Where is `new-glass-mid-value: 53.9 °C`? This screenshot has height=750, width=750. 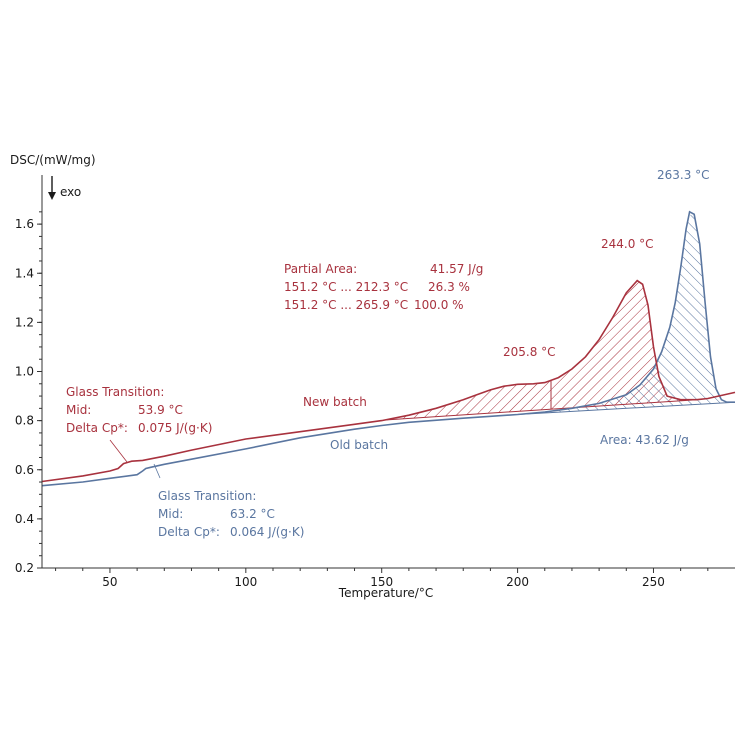 new-glass-mid-value: 53.9 °C is located at coordinates (160, 410).